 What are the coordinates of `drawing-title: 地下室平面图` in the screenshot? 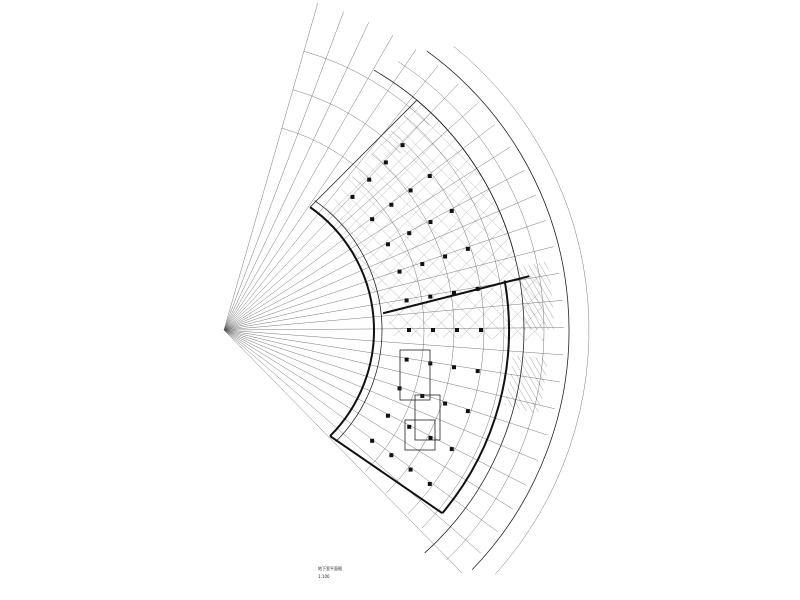 It's located at (330, 568).